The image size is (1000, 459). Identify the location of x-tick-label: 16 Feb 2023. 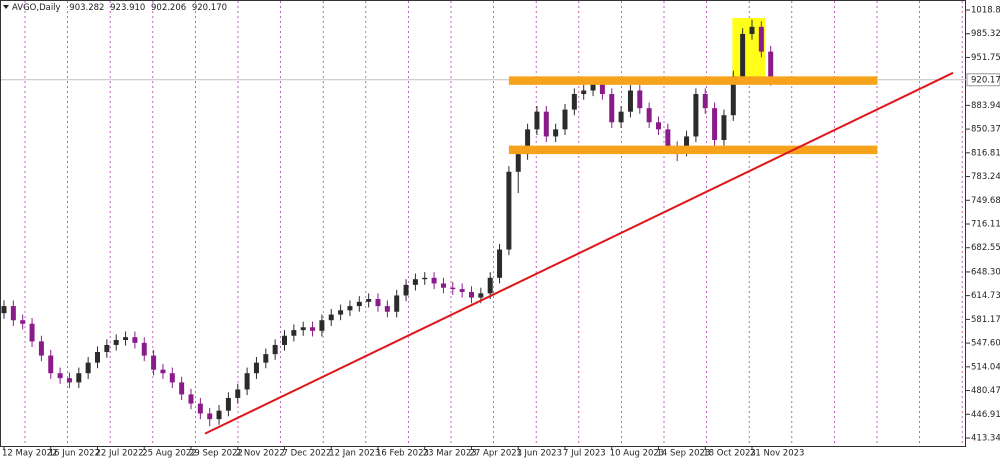
(402, 454).